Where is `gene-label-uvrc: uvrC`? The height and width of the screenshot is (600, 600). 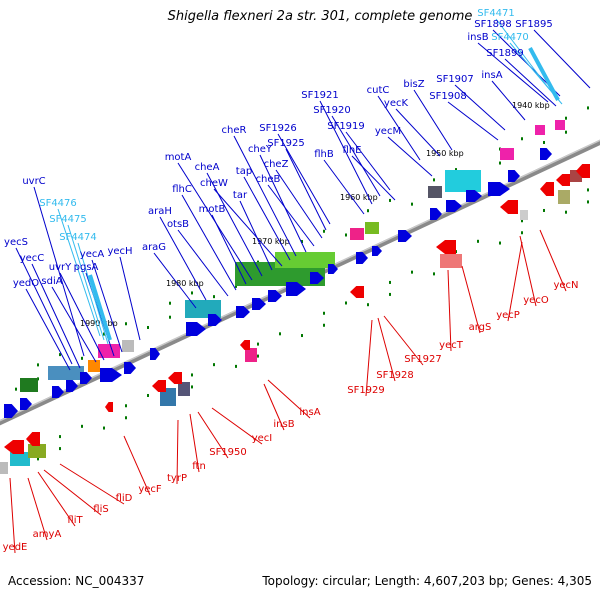 gene-label-uvrc: uvrC is located at coordinates (33, 181).